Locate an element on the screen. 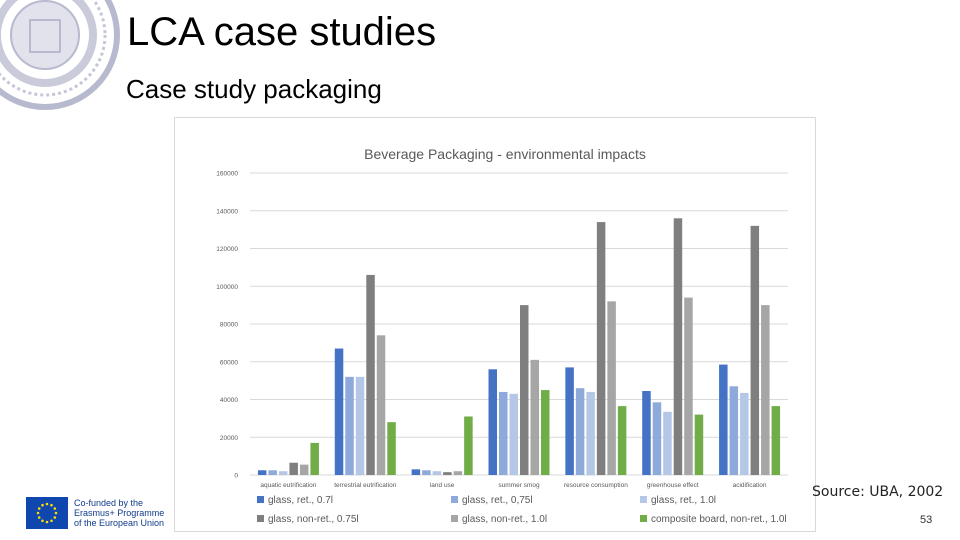 This screenshot has width=960, height=540. y-tick-label: 120000 is located at coordinates (227, 249).